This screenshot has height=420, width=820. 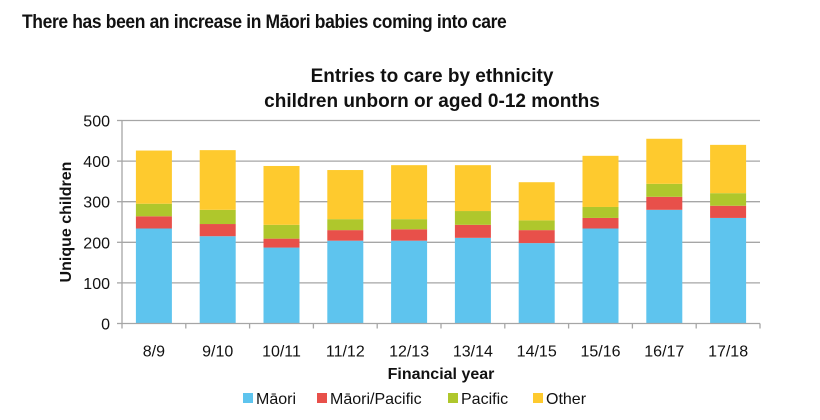 I want to click on y-tick-label: 200, so click(x=96, y=243).